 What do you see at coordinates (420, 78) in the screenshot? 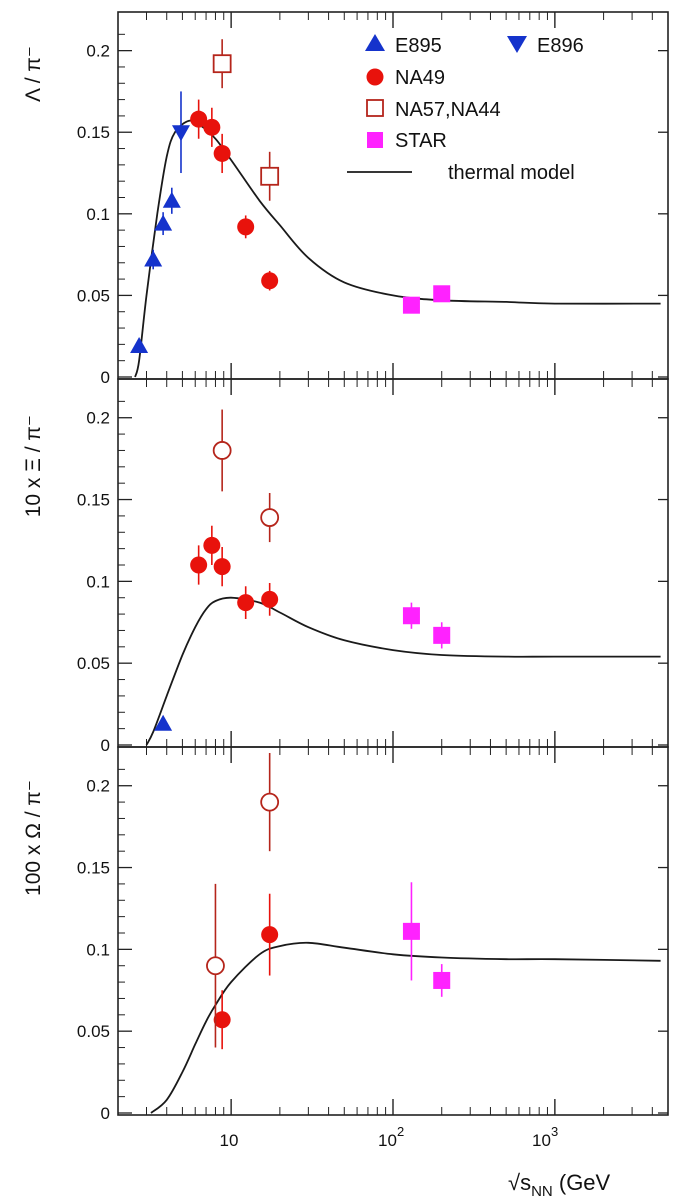
I see `legend-label-na49: NA49` at bounding box center [420, 78].